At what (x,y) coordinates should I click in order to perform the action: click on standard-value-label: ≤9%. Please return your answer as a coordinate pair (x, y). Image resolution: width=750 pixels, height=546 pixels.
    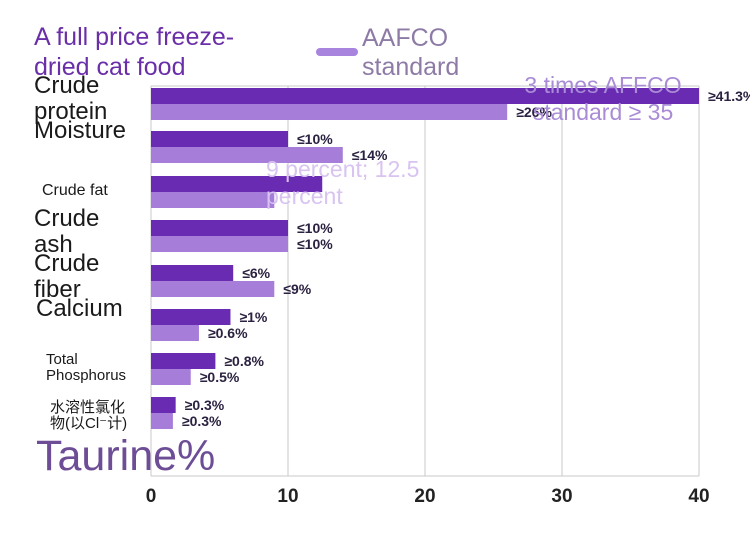
    Looking at the image, I should click on (297, 289).